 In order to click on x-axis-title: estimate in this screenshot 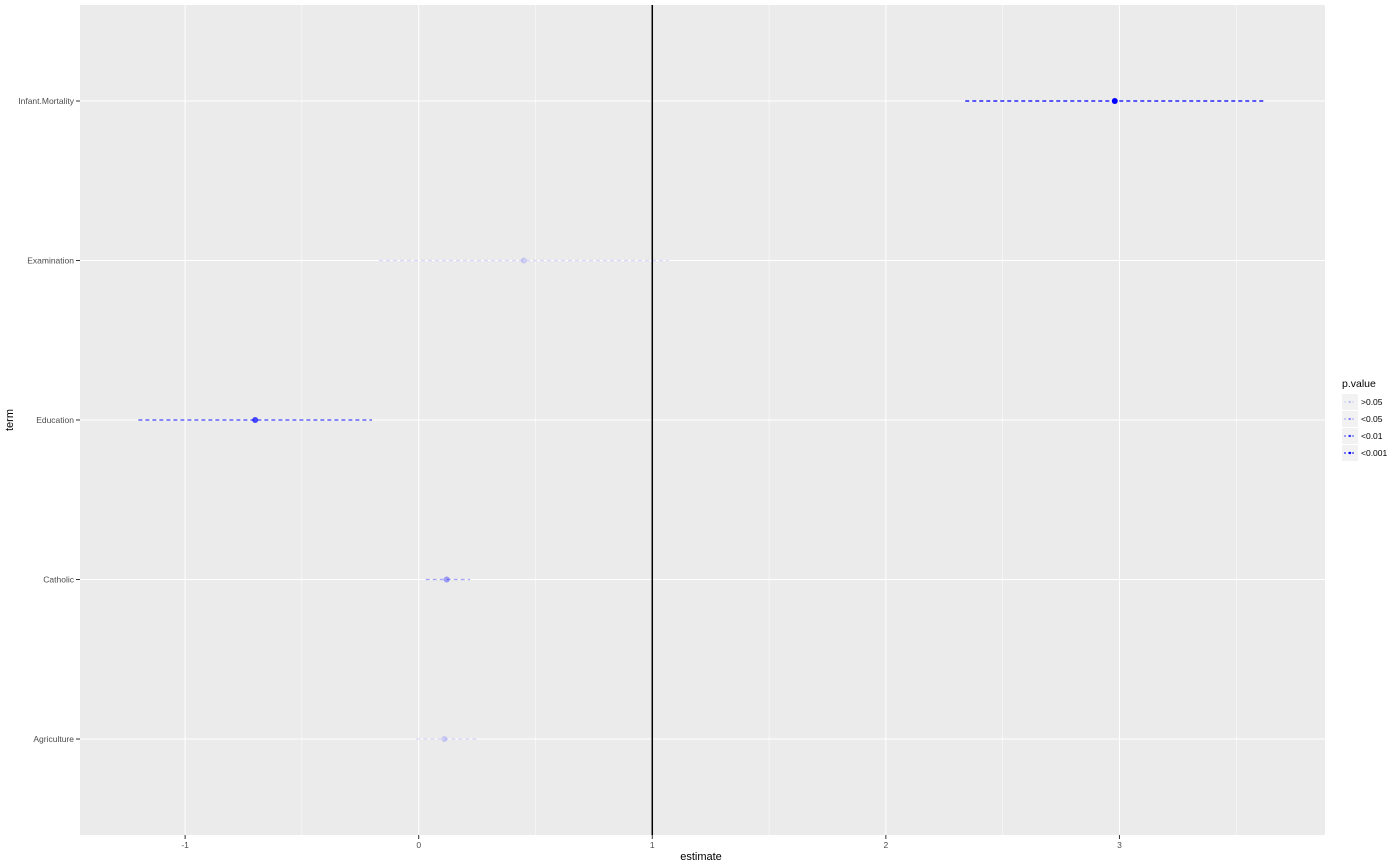, I will do `click(701, 857)`.